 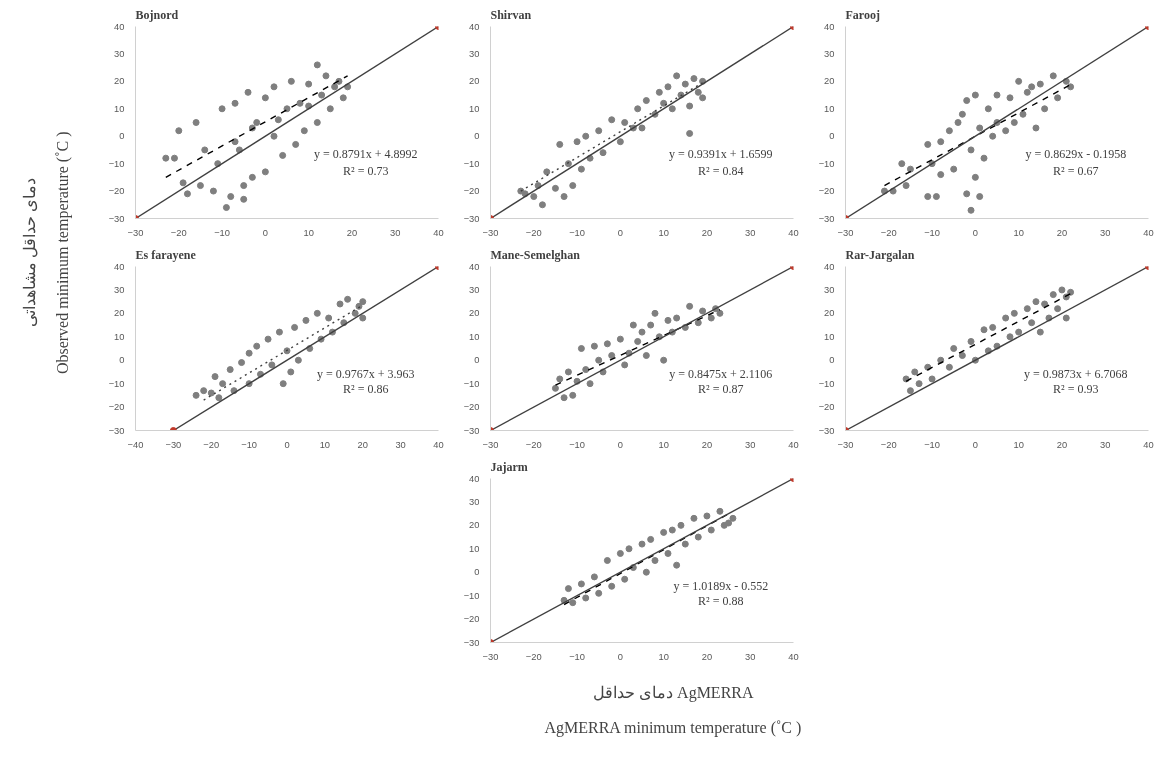 I want to click on annotation: R² = 0.87, so click(x=721, y=389).